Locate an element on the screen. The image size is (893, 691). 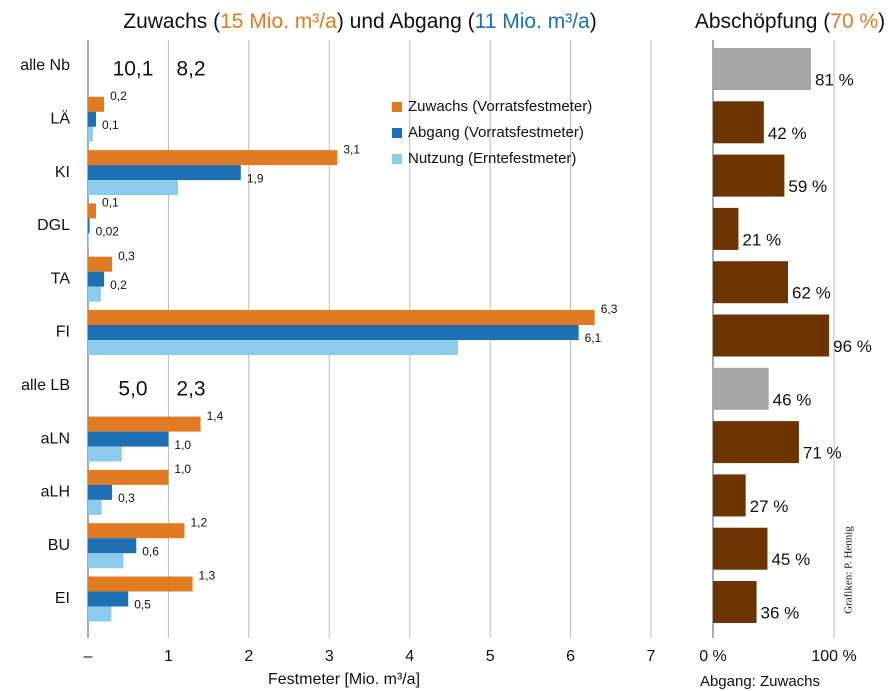
data-label: 46 % is located at coordinates (792, 399).